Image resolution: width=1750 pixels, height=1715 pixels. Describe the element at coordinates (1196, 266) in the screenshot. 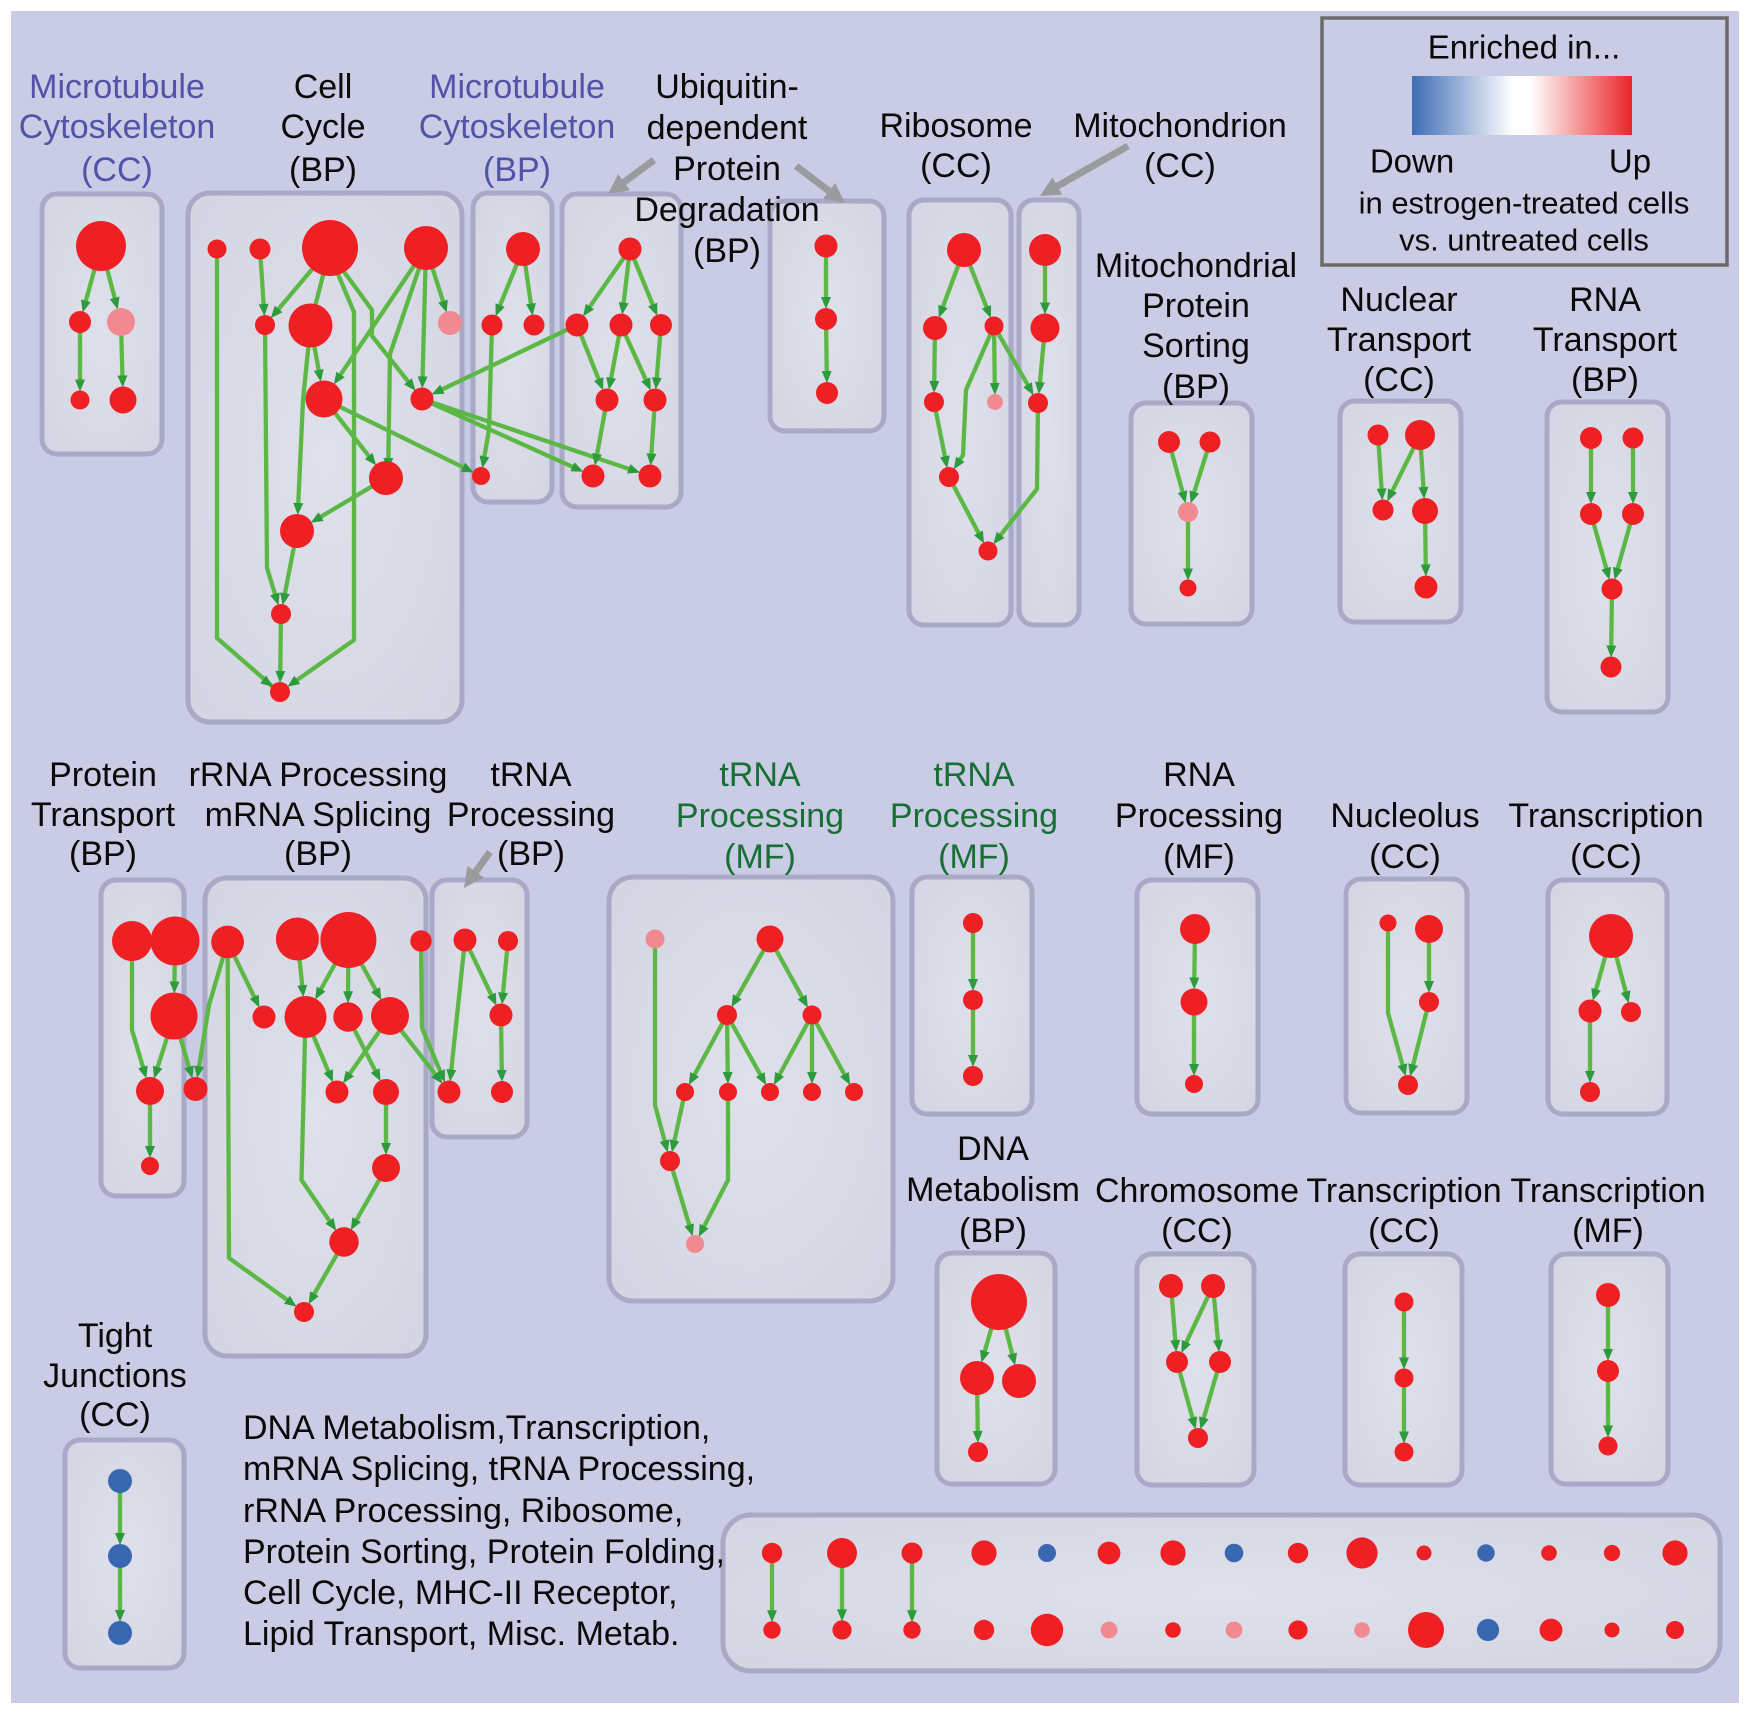

I see `svg-text: Mitochondrial` at that location.